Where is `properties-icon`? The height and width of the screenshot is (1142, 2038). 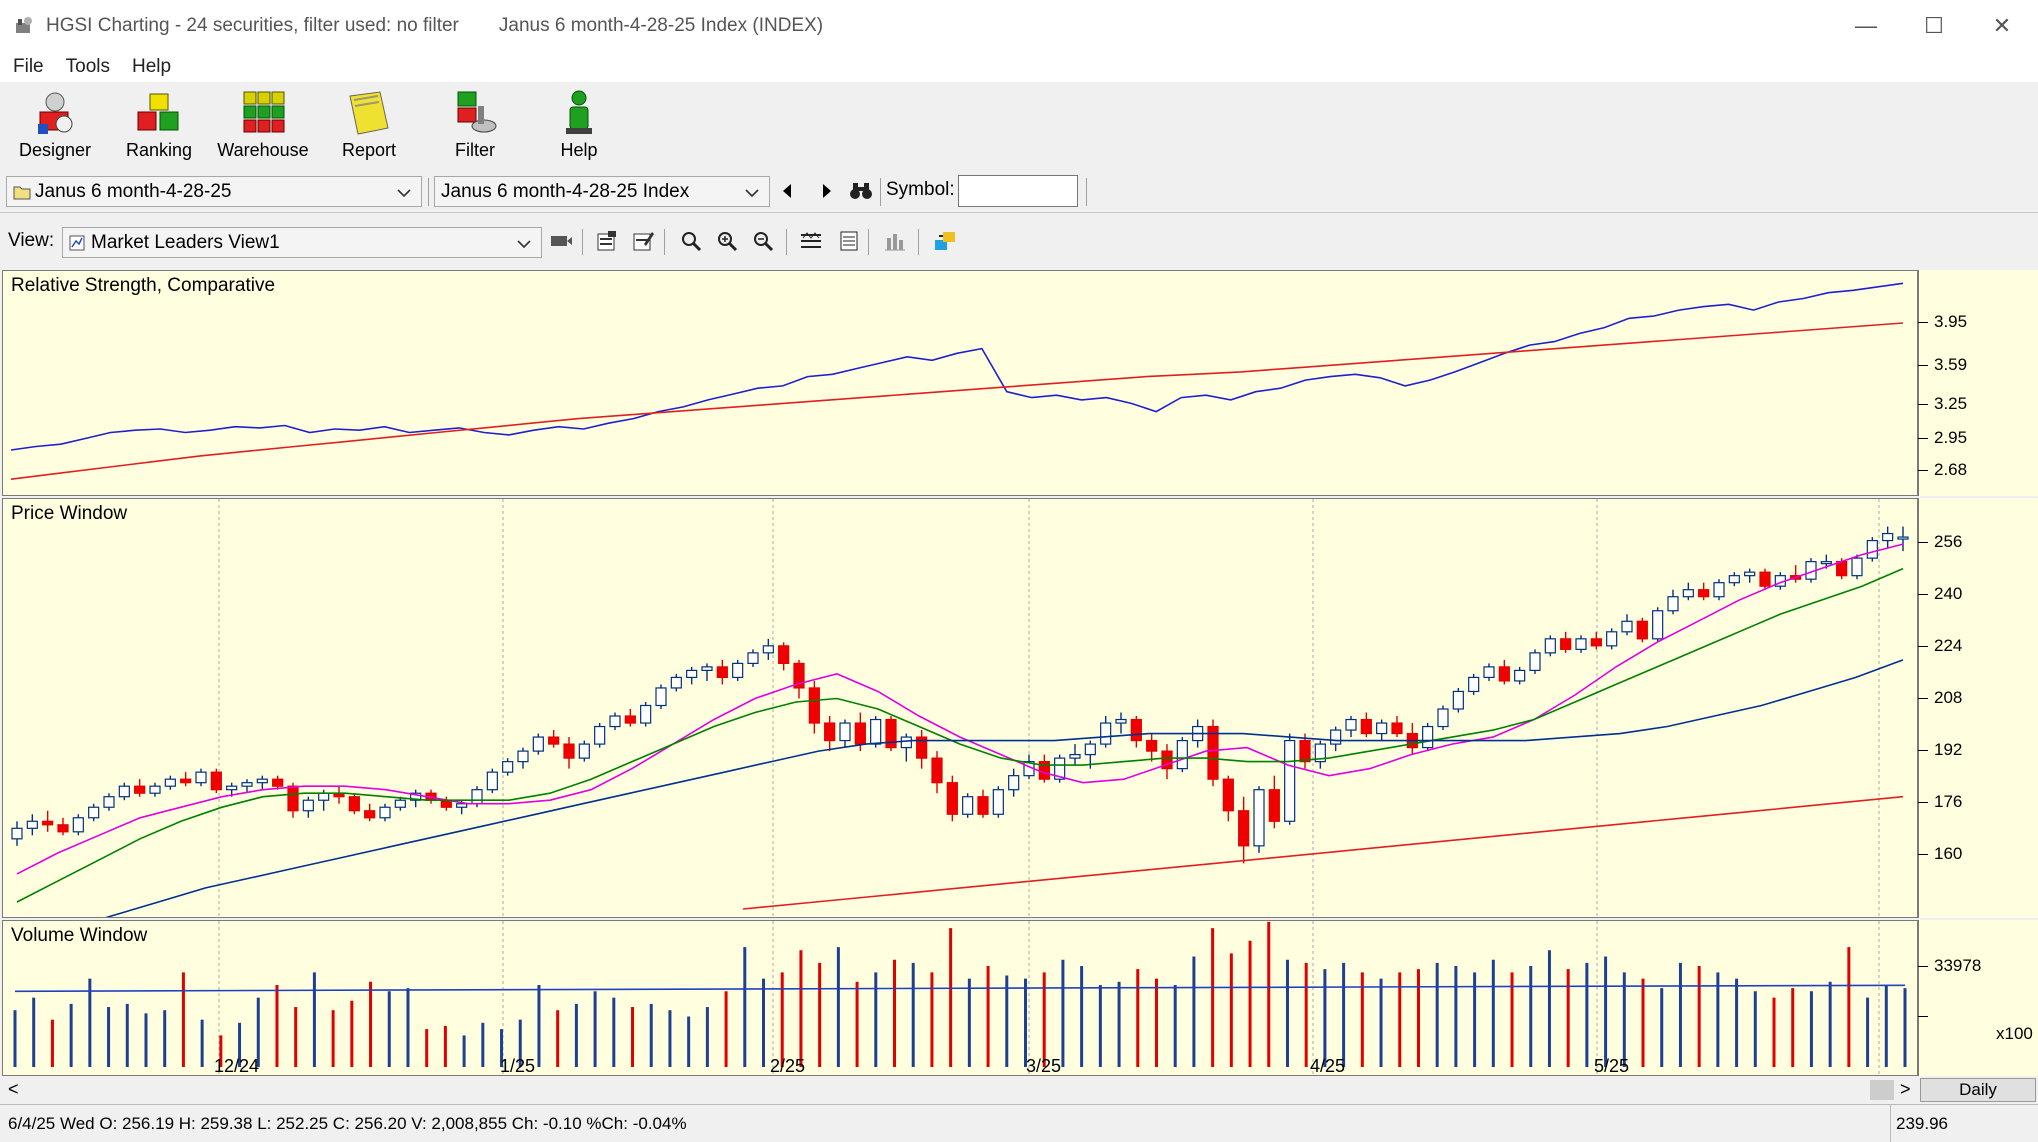 properties-icon is located at coordinates (607, 241).